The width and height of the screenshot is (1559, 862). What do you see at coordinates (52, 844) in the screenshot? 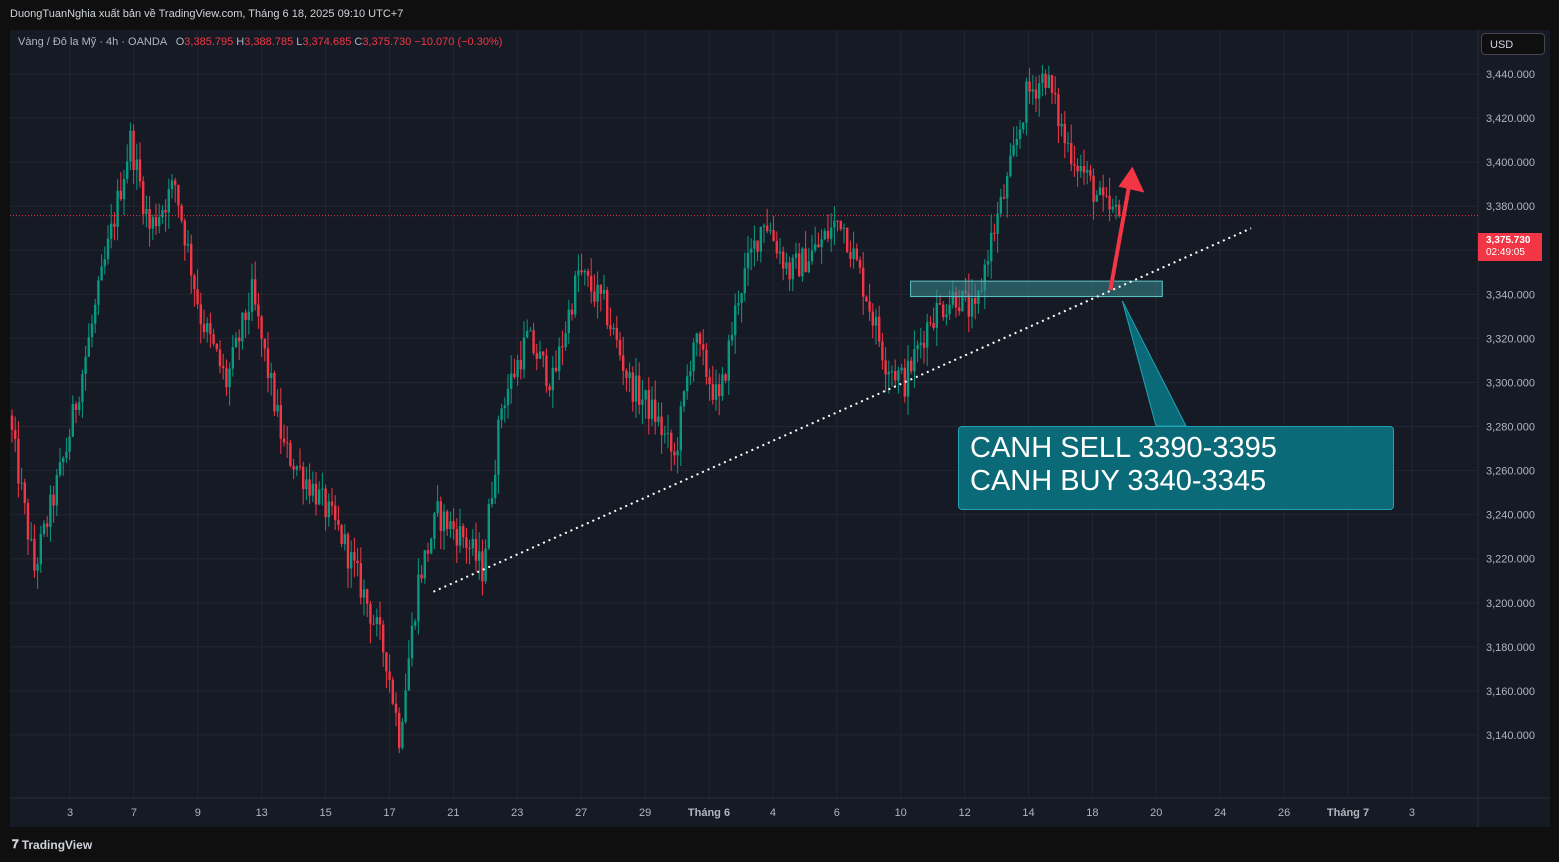
I see `tradingview-logo: 𝟕 TradingView` at bounding box center [52, 844].